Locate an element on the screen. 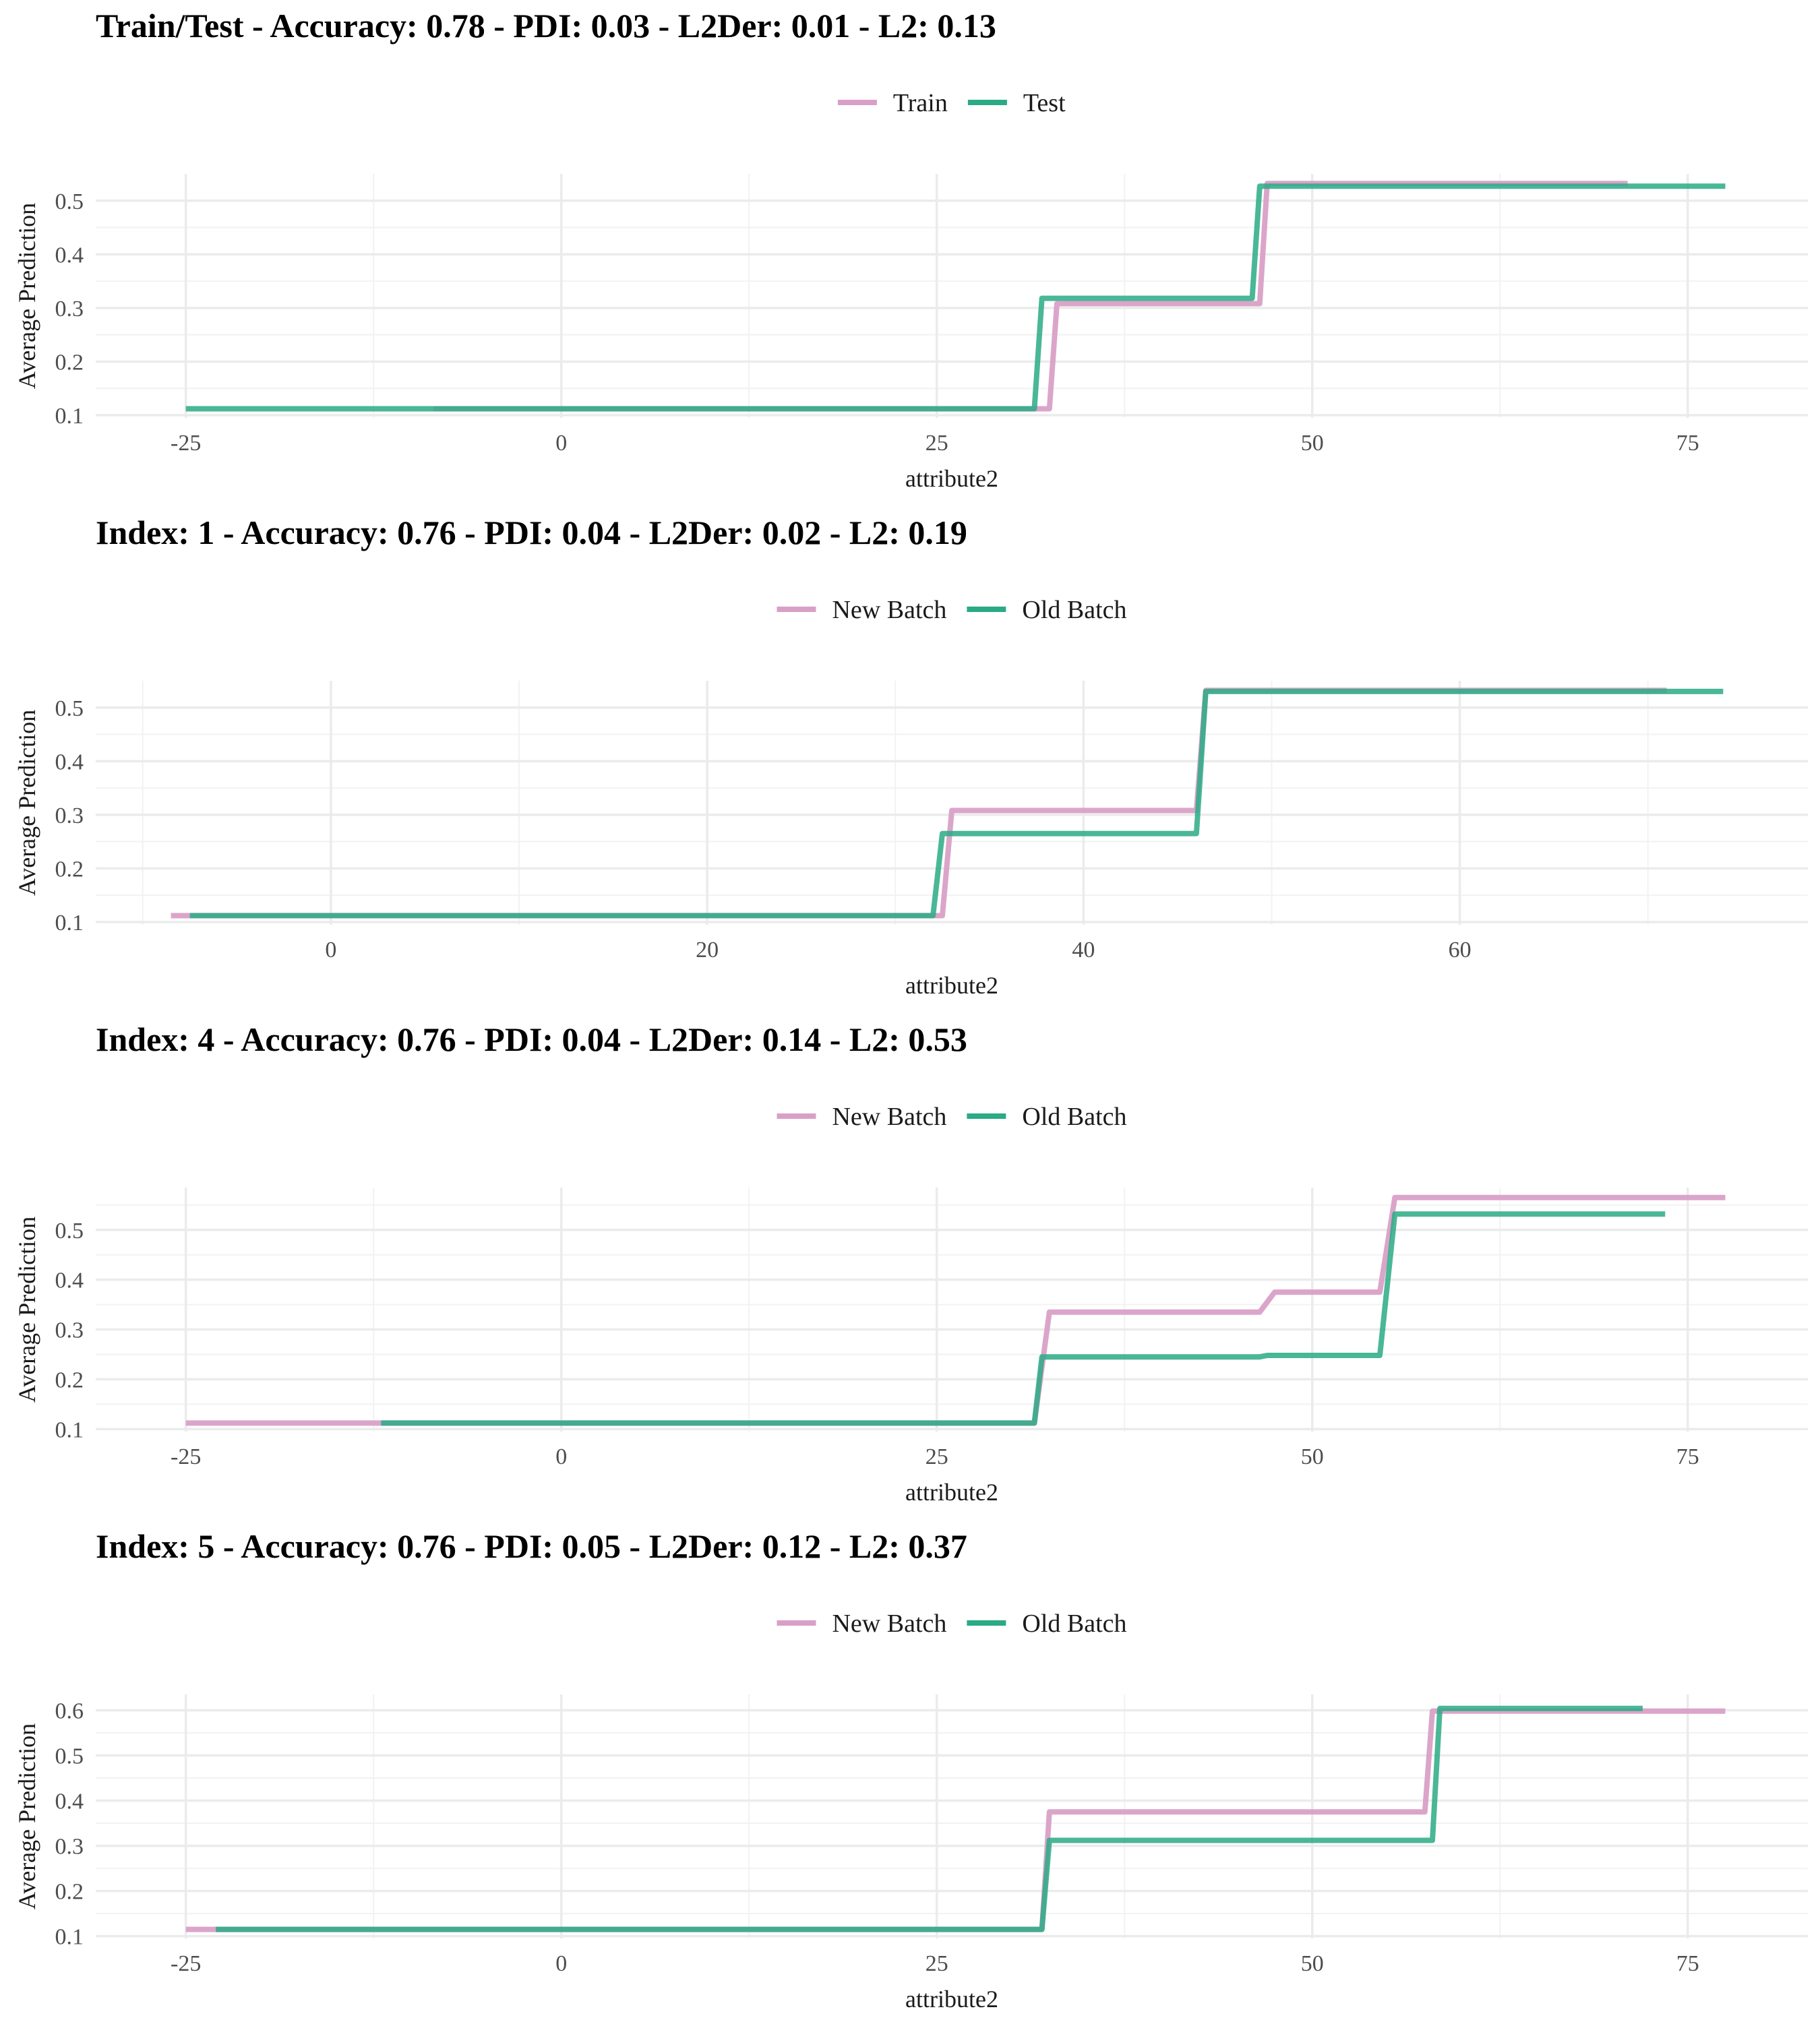  x-tick-label: 40 is located at coordinates (1083, 950).